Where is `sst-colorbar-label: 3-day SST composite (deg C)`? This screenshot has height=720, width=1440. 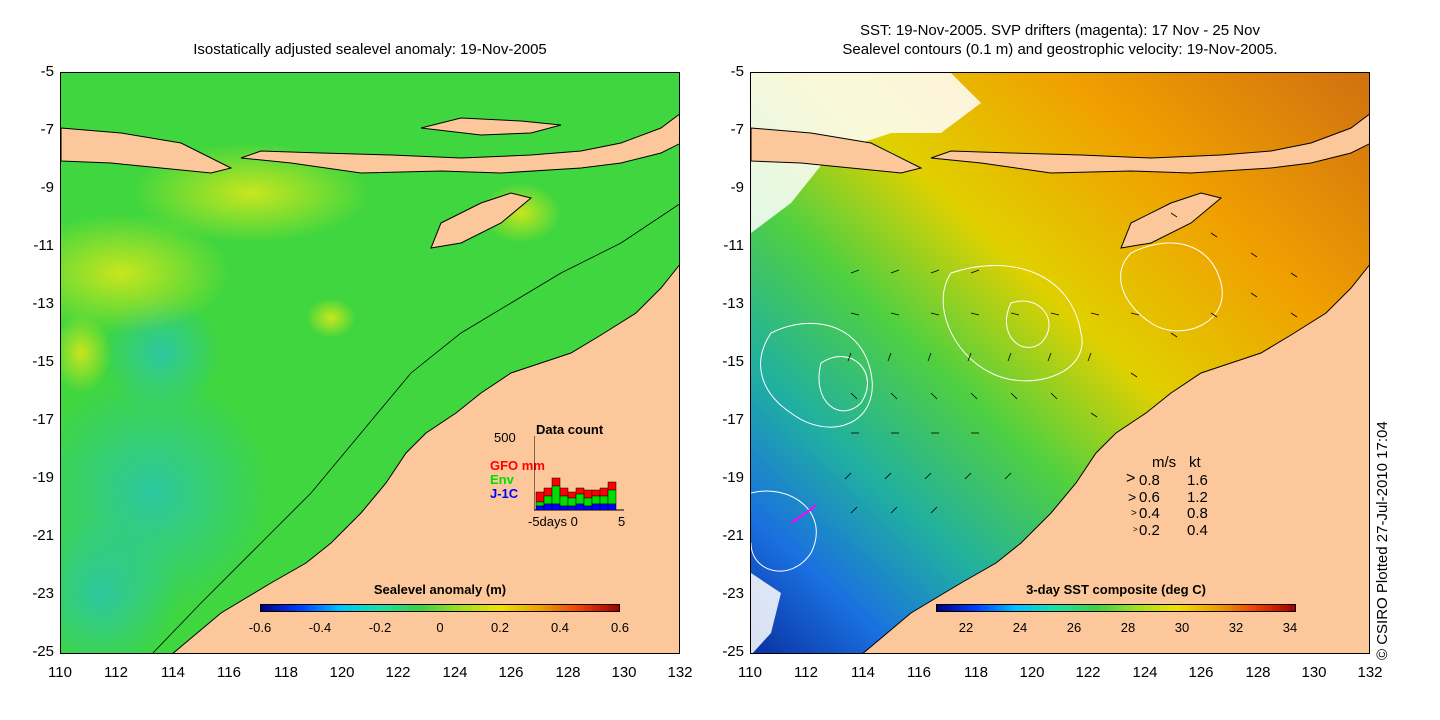 sst-colorbar-label: 3-day SST composite (deg C) is located at coordinates (1116, 589).